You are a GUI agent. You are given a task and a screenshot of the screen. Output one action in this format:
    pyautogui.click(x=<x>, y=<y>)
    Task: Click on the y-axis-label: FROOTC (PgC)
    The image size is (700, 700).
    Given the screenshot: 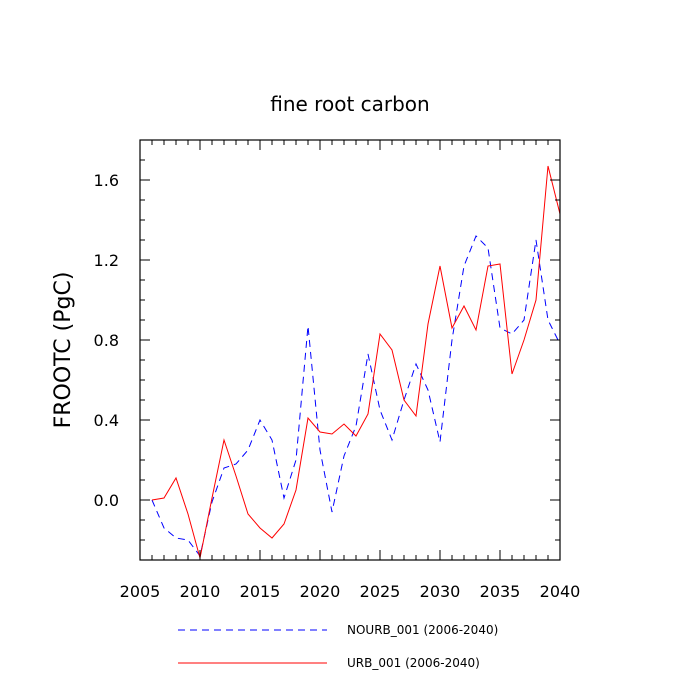 What is the action you would take?
    pyautogui.click(x=63, y=350)
    